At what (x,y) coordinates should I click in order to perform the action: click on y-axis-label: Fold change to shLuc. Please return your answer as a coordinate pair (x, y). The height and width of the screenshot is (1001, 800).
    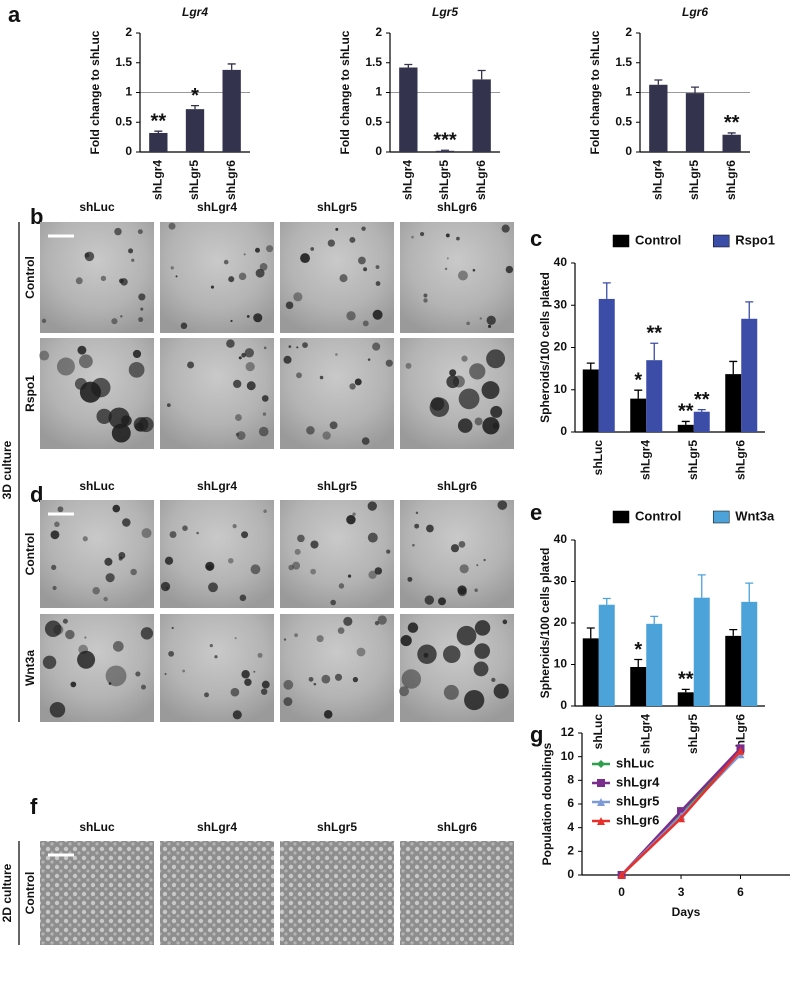
    Looking at the image, I should click on (345, 92).